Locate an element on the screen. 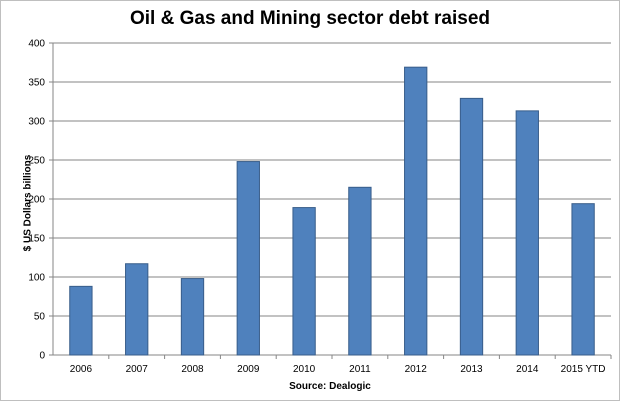 The height and width of the screenshot is (401, 620). x-tick-label: 2006 is located at coordinates (81, 369).